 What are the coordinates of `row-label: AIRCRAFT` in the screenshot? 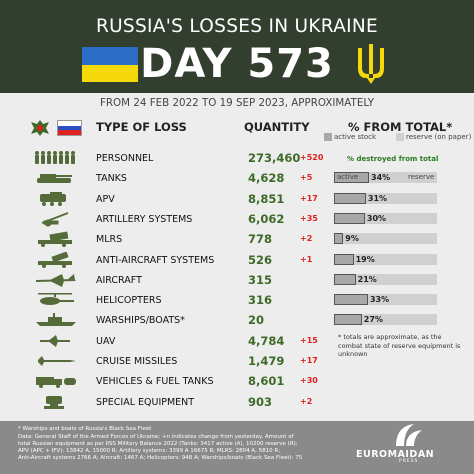 It's located at (119, 280).